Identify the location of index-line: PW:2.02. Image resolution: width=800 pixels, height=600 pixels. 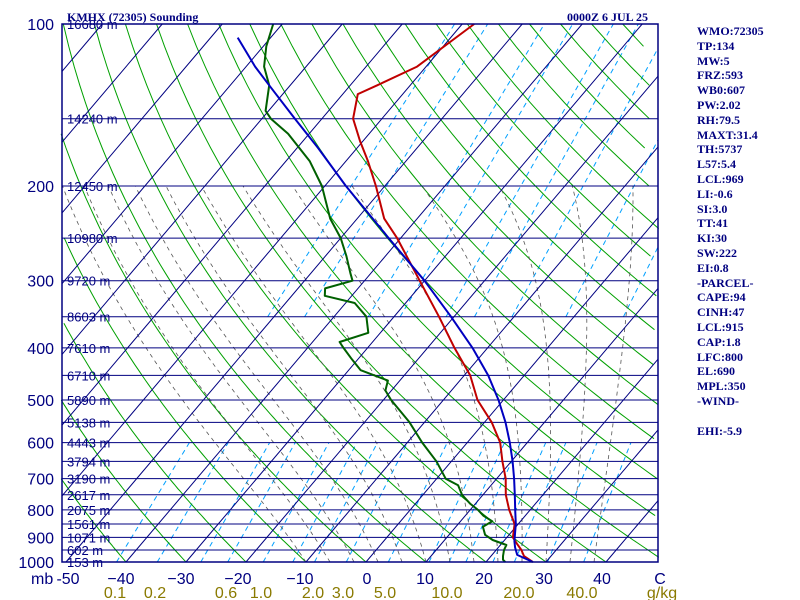
(719, 104).